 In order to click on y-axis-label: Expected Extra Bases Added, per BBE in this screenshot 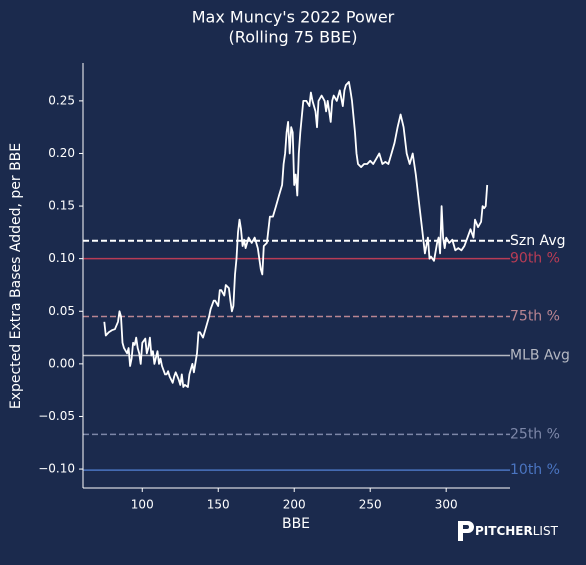, I will do `click(16, 276)`.